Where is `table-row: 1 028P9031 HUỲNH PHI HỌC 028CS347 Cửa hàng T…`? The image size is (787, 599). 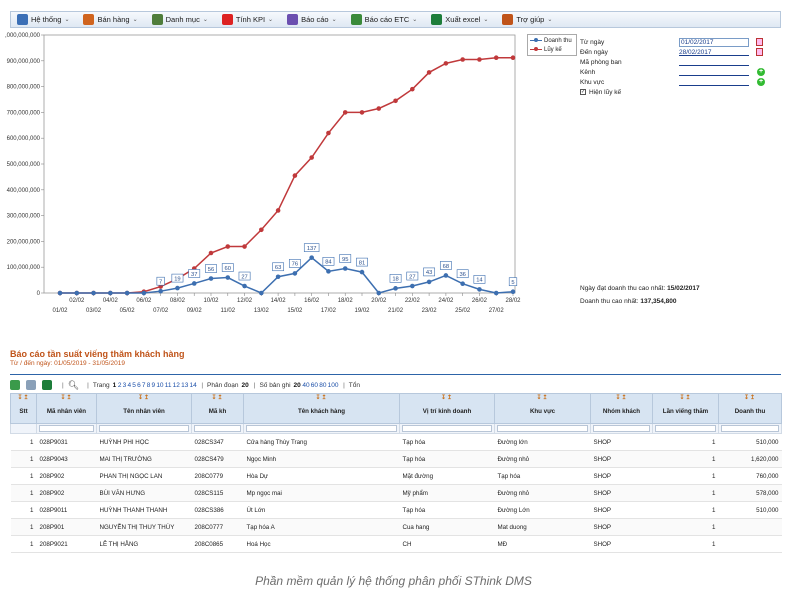
table-row: 1 028P9031 HUỲNH PHI HỌC 028CS347 Cửa hàng T… is located at coordinates (396, 442).